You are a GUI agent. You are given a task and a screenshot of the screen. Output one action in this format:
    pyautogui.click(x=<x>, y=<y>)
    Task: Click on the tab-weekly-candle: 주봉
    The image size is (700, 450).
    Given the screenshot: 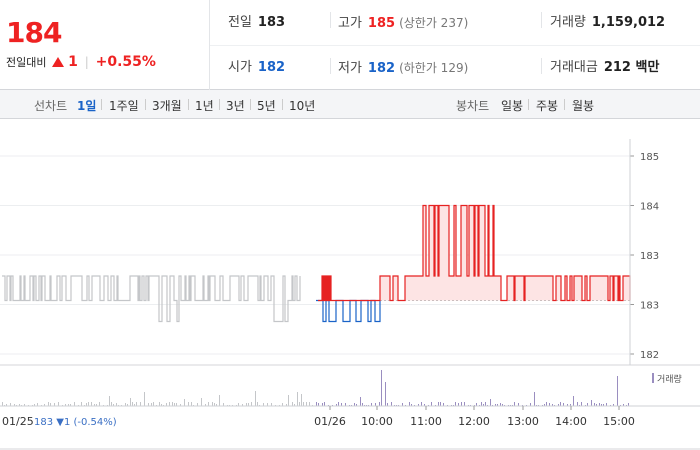 What is the action you would take?
    pyautogui.click(x=547, y=106)
    